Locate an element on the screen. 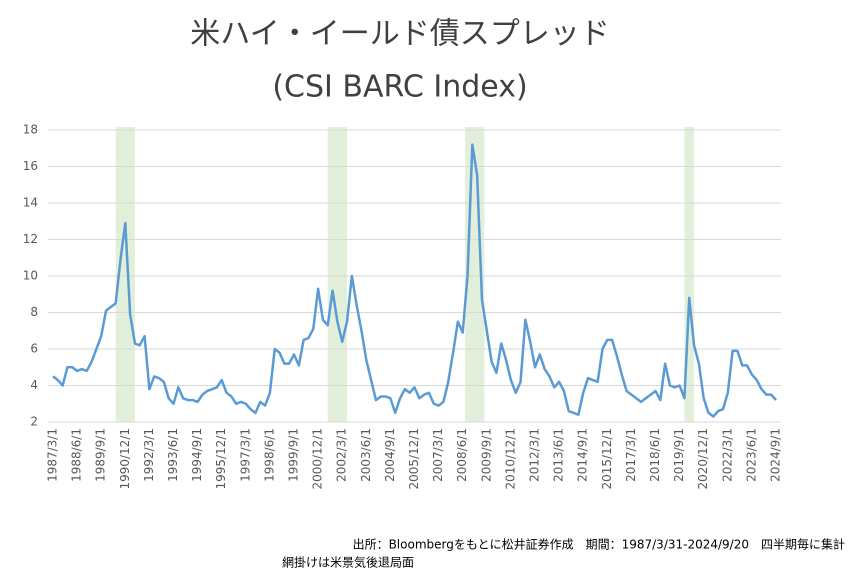 Image resolution: width=862 pixels, height=577 pixels. y-tick-label: 14 is located at coordinates (30, 203).